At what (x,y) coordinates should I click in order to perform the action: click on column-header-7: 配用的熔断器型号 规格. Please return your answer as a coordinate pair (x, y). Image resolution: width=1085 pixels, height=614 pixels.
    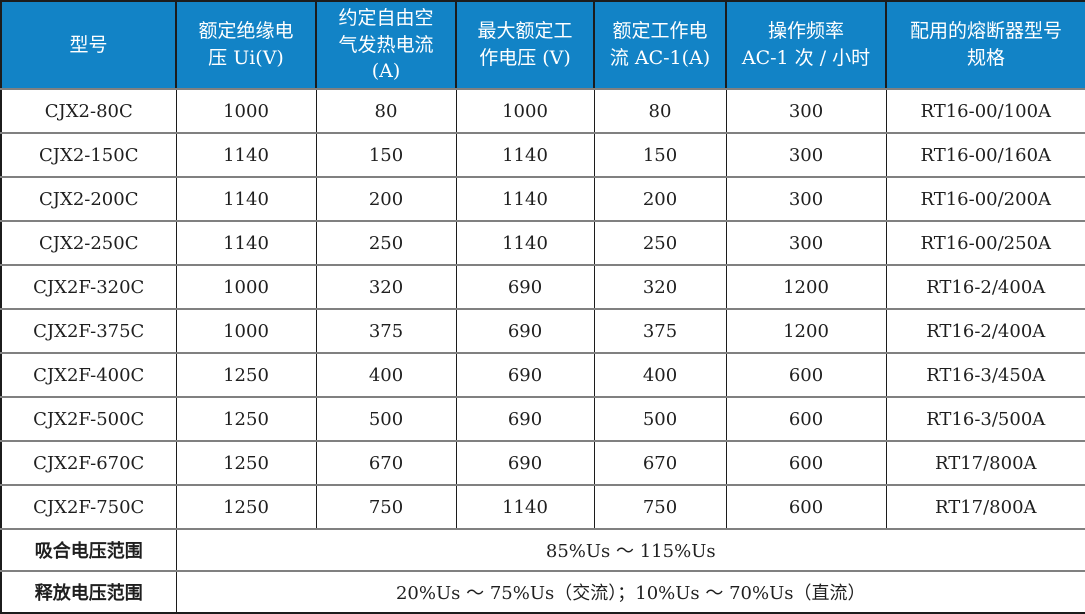
    Looking at the image, I should click on (985, 45).